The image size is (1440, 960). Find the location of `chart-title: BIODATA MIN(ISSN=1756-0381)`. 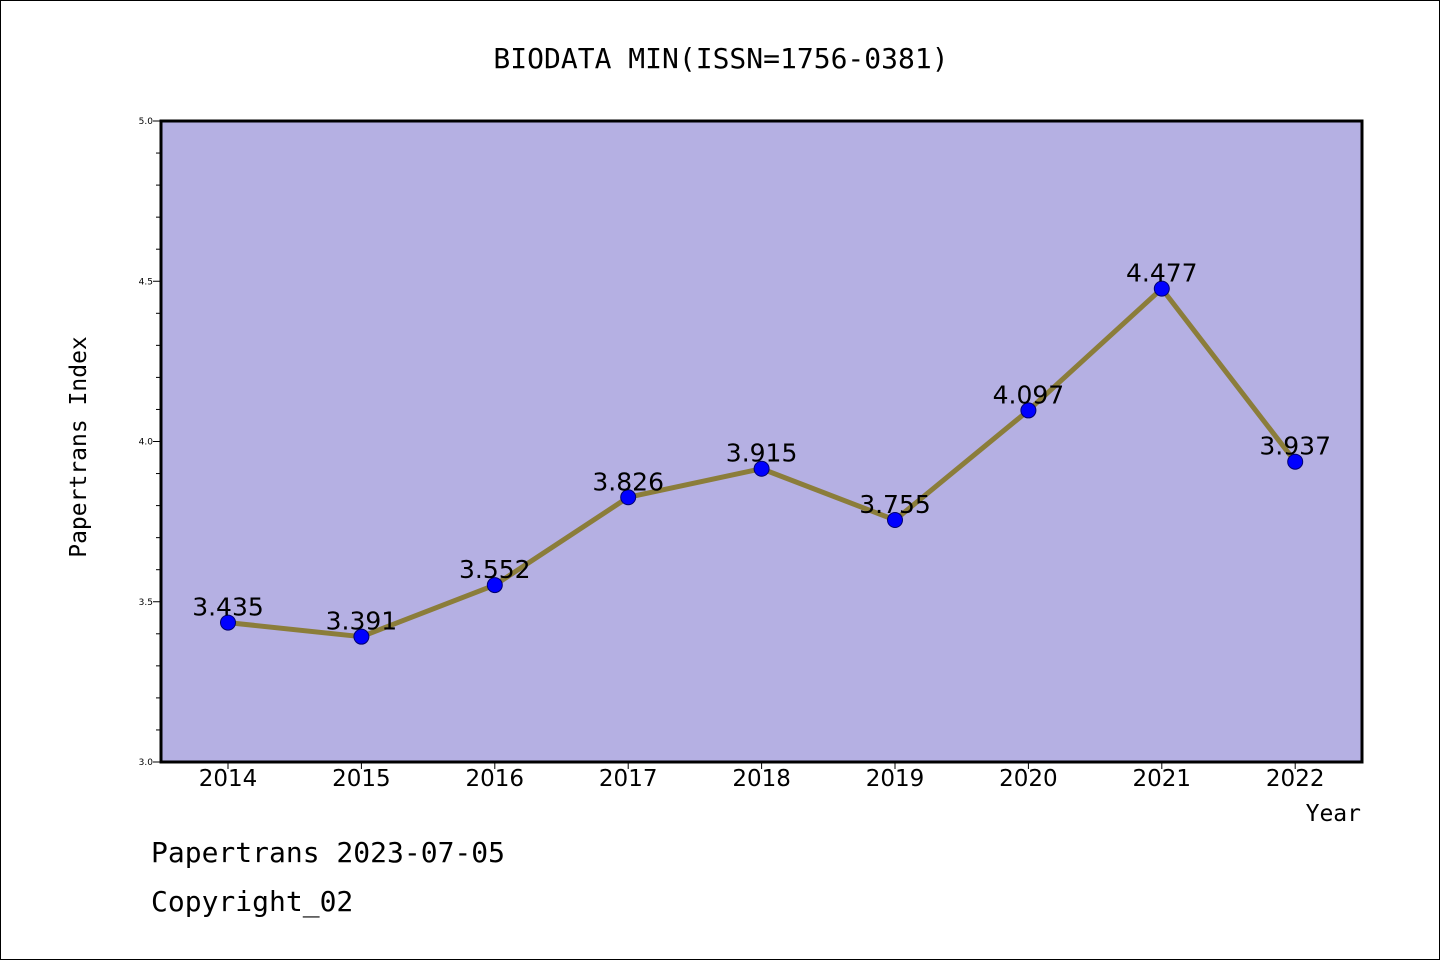

chart-title: BIODATA MIN(ISSN=1756-0381) is located at coordinates (720, 58).